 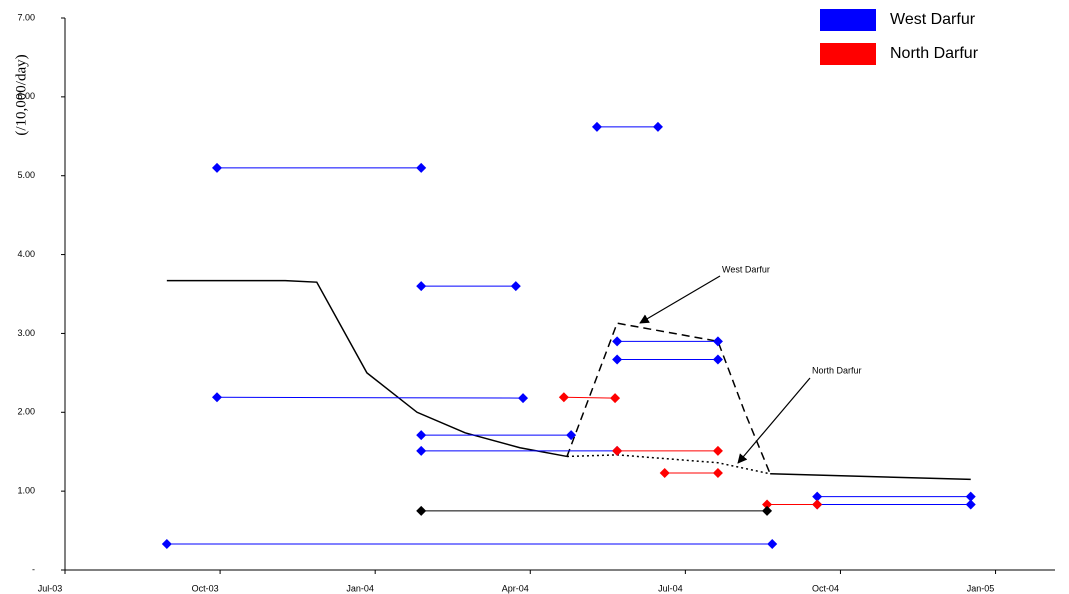 What do you see at coordinates (205, 588) in the screenshot?
I see `x-tick-label: Oct-03` at bounding box center [205, 588].